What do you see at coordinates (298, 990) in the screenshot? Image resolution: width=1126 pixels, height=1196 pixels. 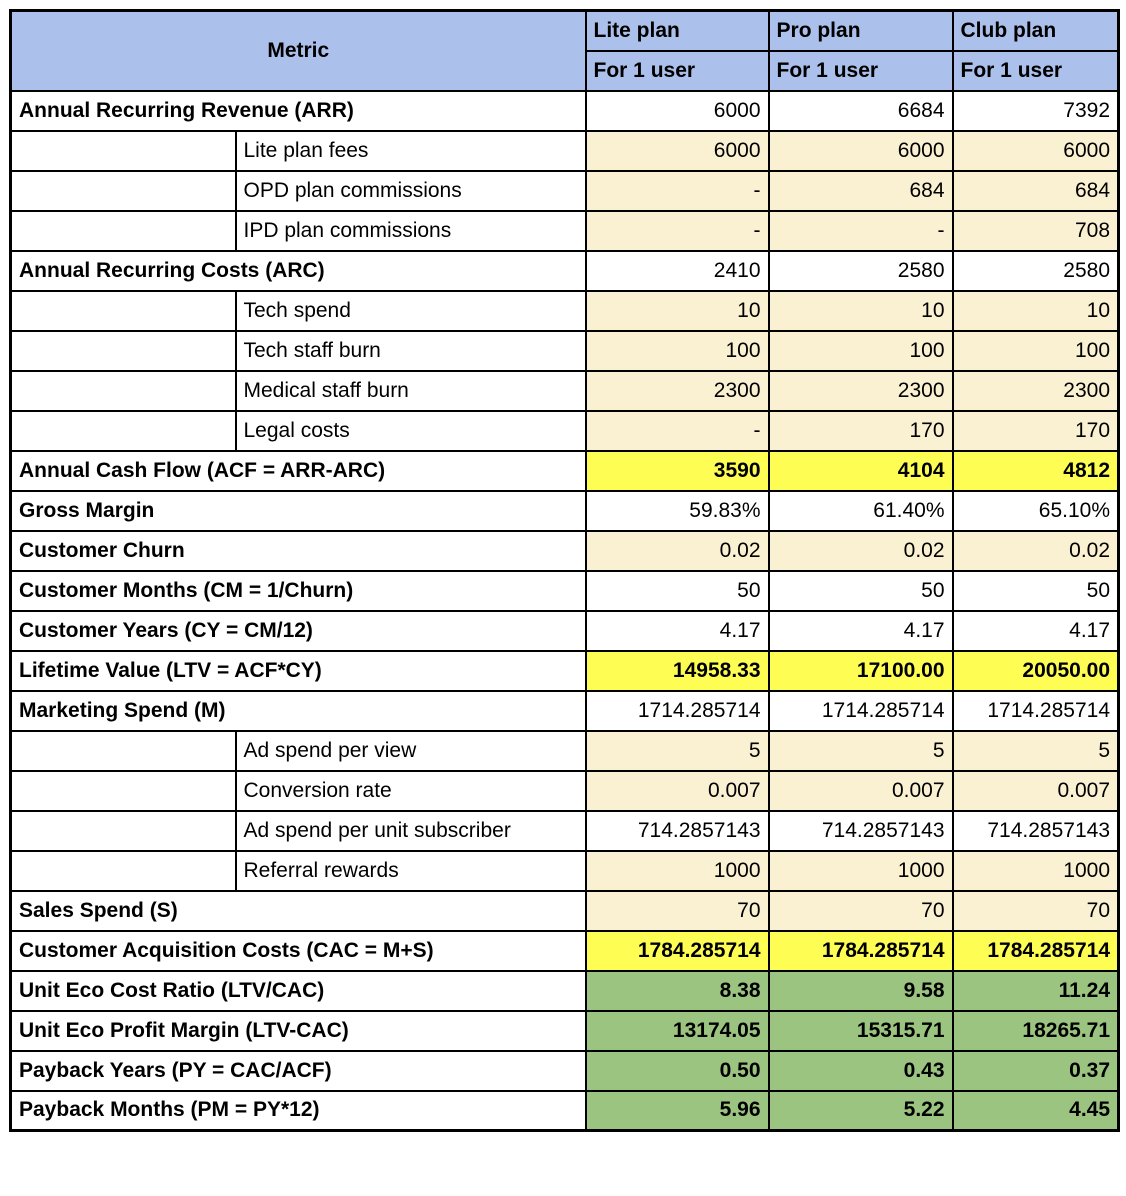 I see `metric-label: Unit Eco Cost Ratio (LTV/CAC)` at bounding box center [298, 990].